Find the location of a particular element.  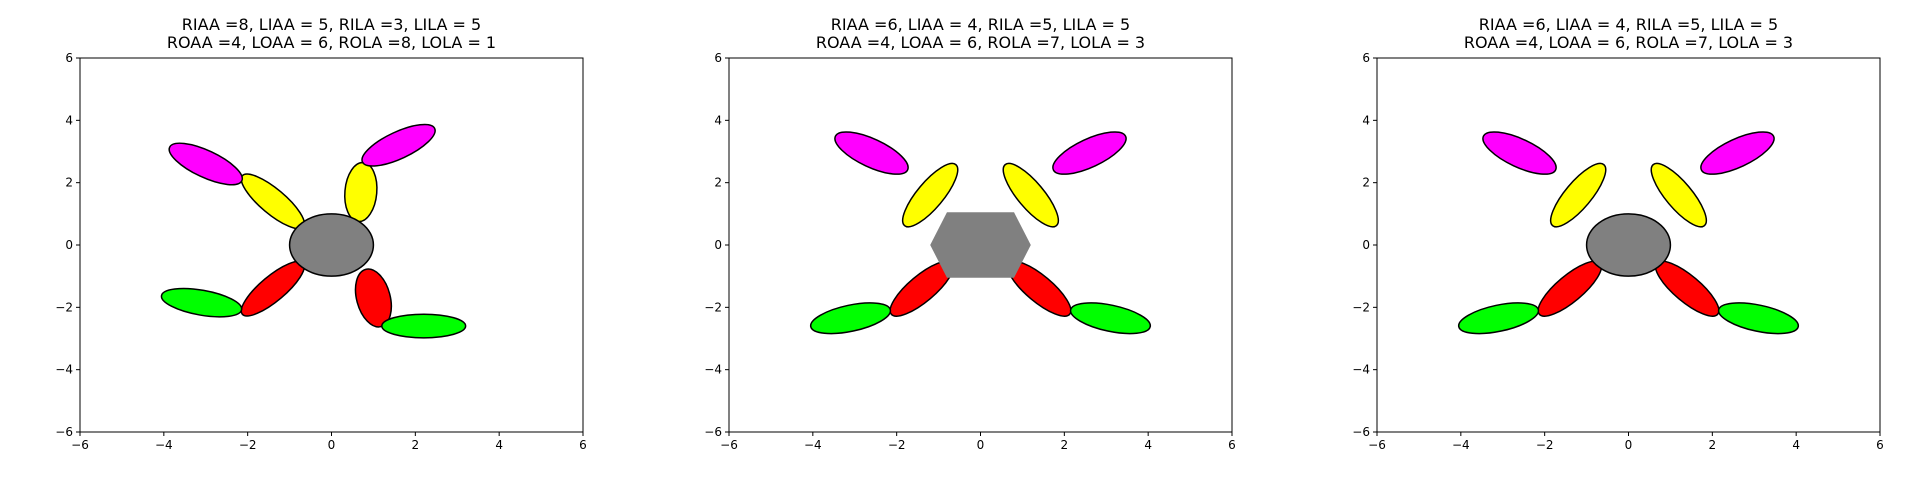

body-hexagon is located at coordinates (980, 245).